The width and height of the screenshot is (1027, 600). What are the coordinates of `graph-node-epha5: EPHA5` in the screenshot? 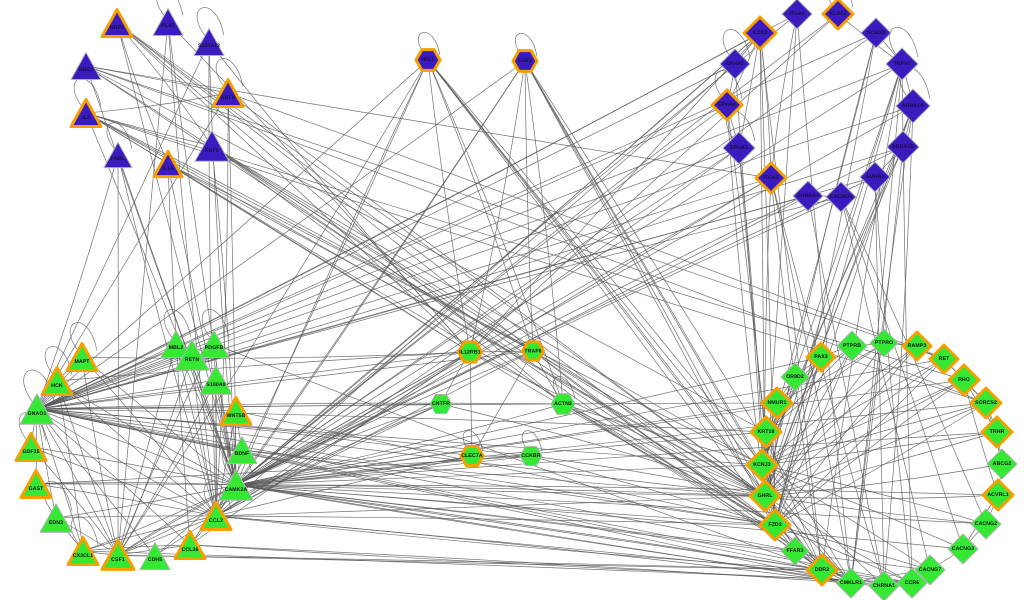 It's located at (735, 64).